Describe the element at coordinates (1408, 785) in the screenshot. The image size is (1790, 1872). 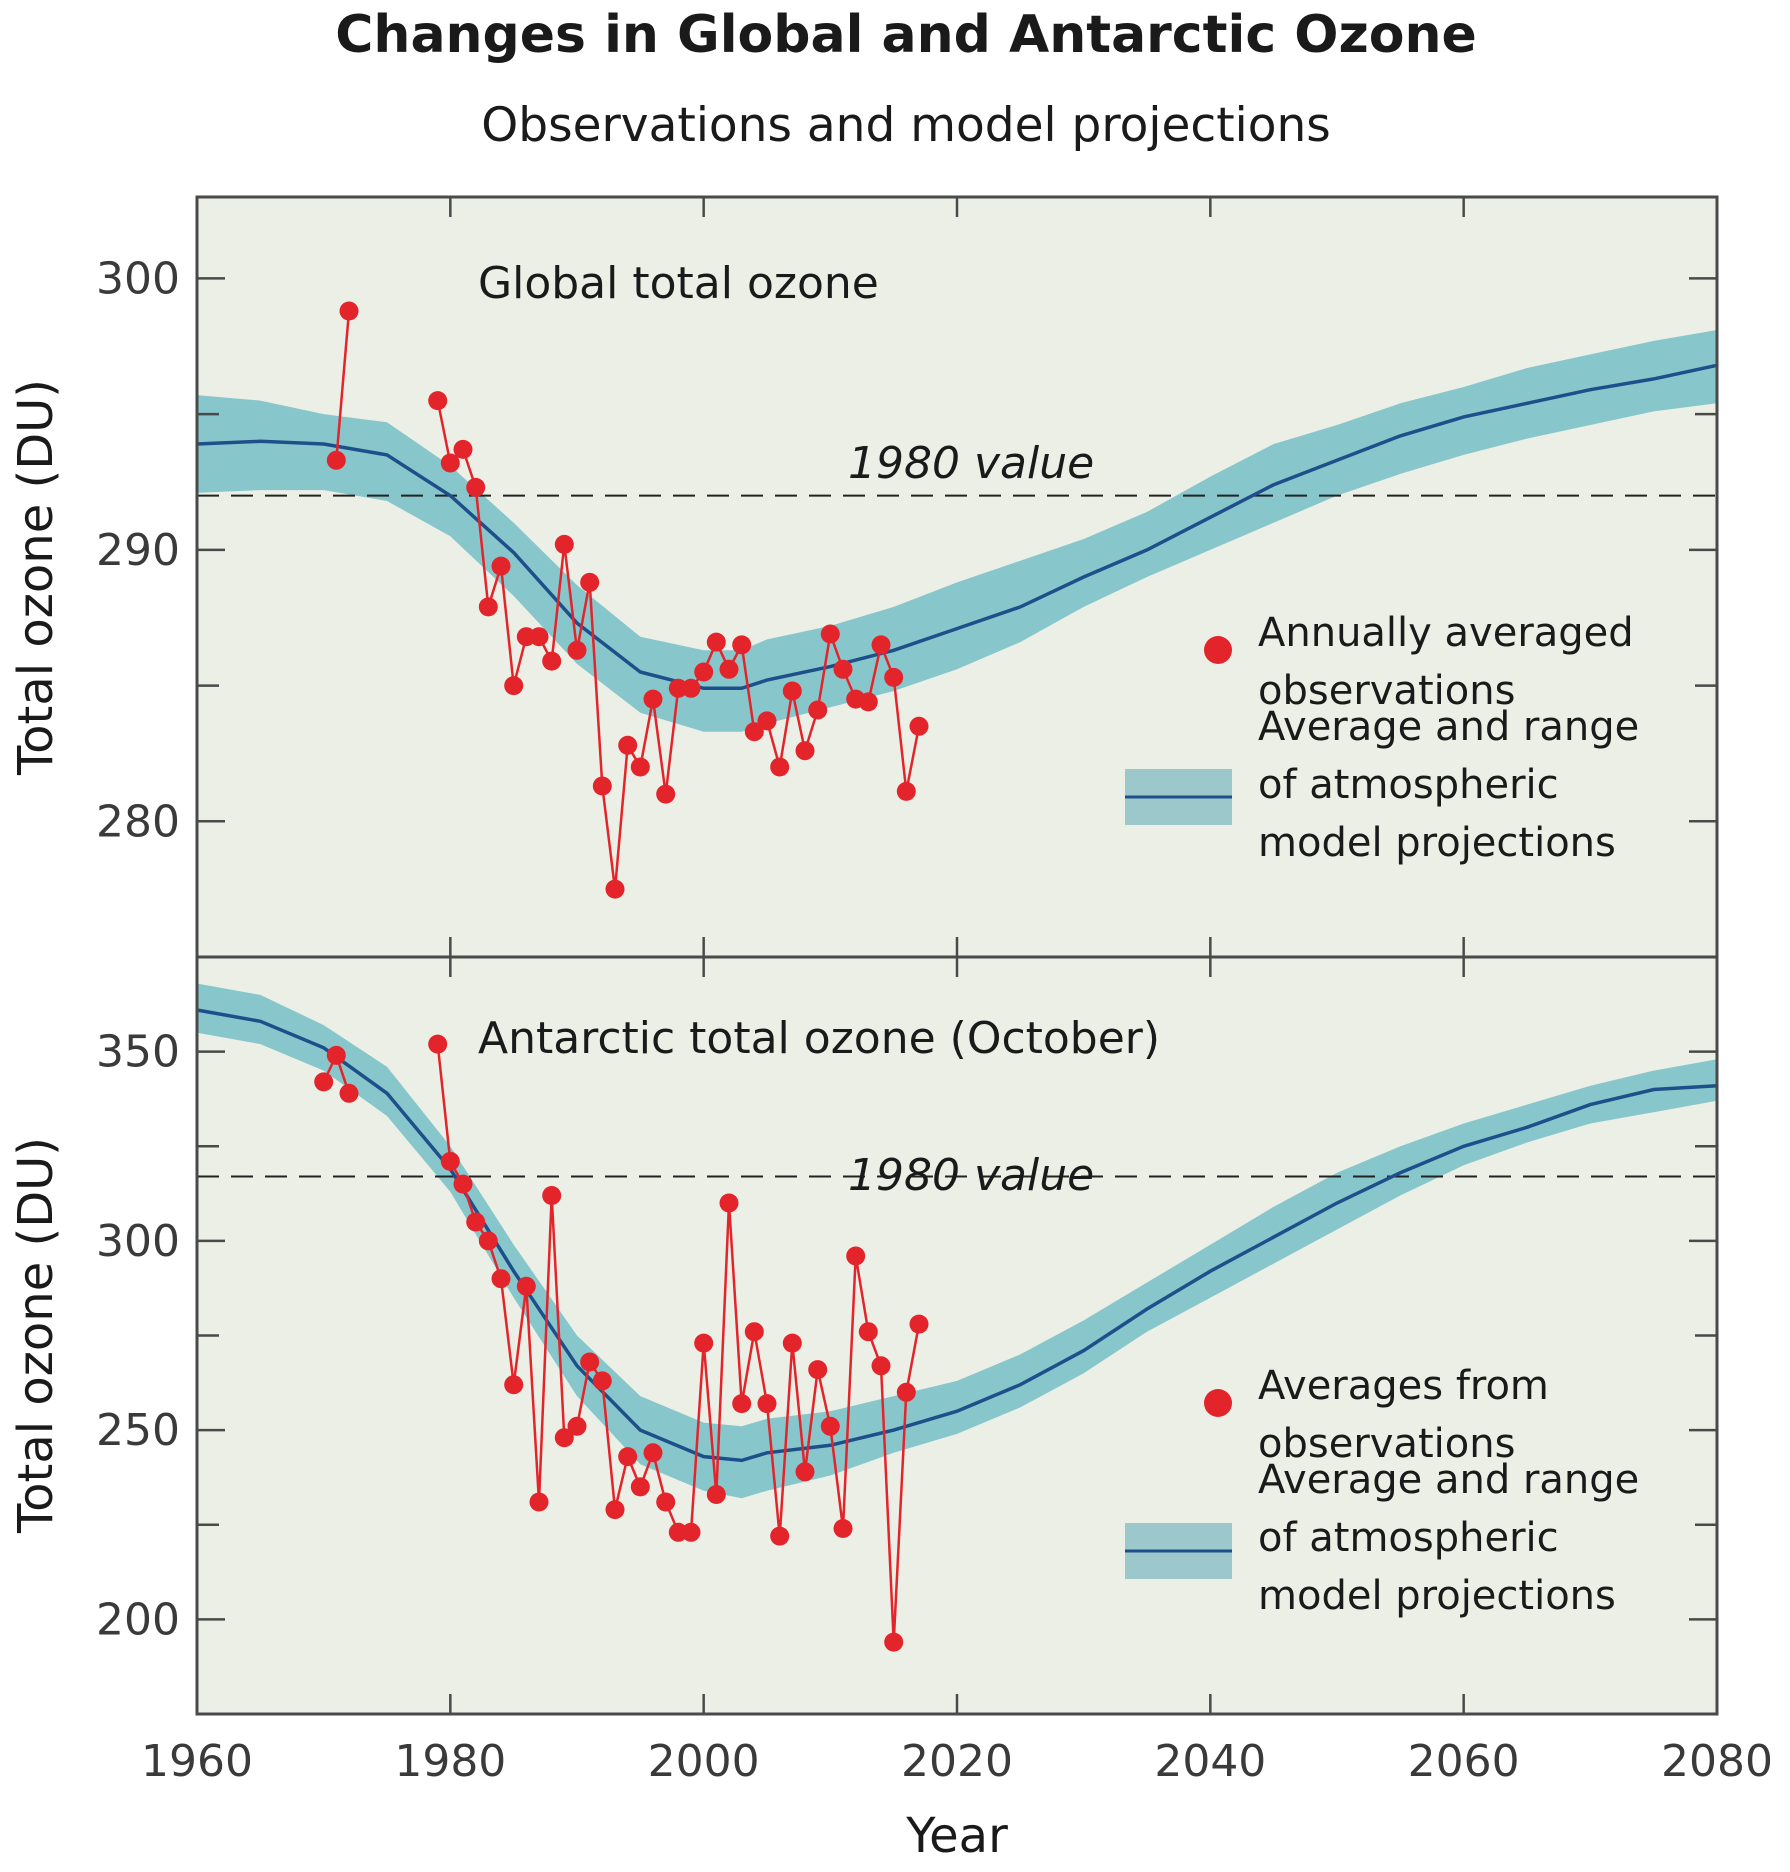
I see `global-legend-model-label: of atmospheric` at that location.